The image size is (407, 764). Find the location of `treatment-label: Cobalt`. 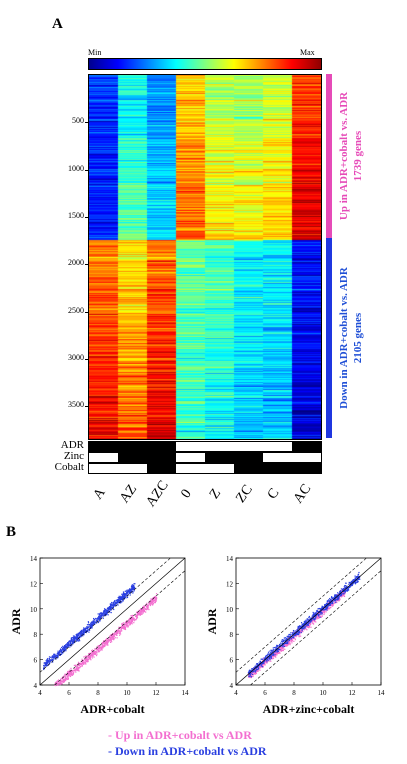

treatment-label: Cobalt is located at coordinates (69, 467).